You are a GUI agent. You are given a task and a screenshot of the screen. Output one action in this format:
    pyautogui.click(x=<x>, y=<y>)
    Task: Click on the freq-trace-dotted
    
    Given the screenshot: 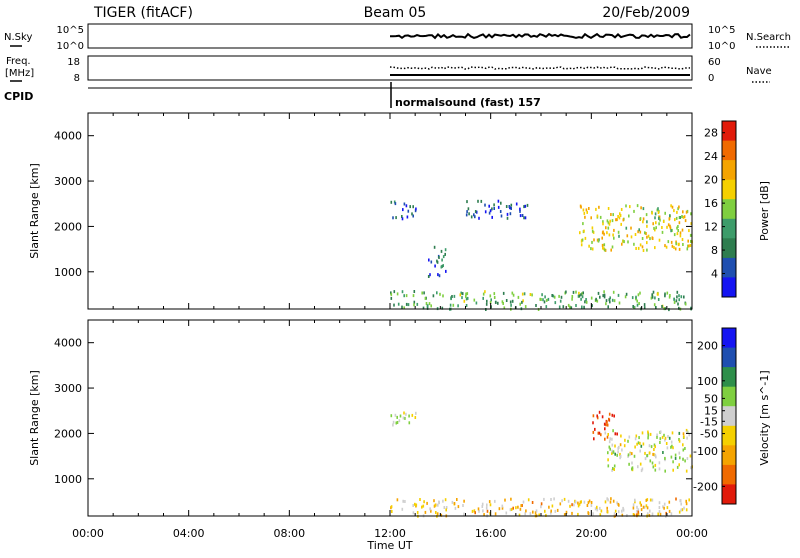 What is the action you would take?
    pyautogui.click(x=540, y=68)
    